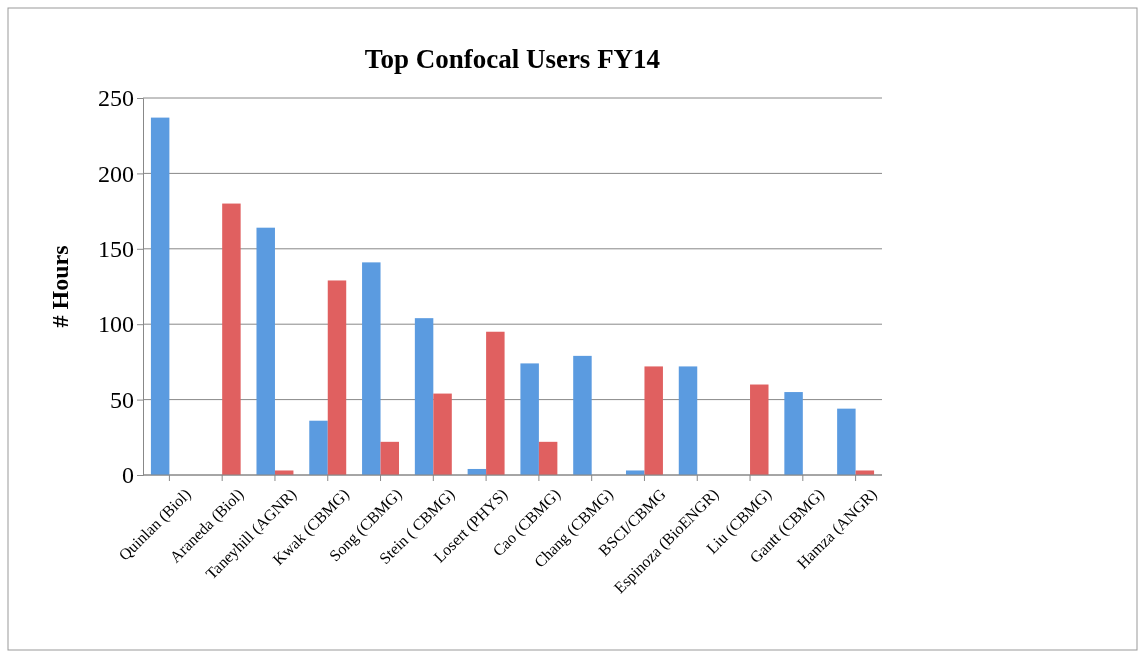 This screenshot has width=1145, height=658. Describe the element at coordinates (116, 98) in the screenshot. I see `y-tick-label: 250` at that location.